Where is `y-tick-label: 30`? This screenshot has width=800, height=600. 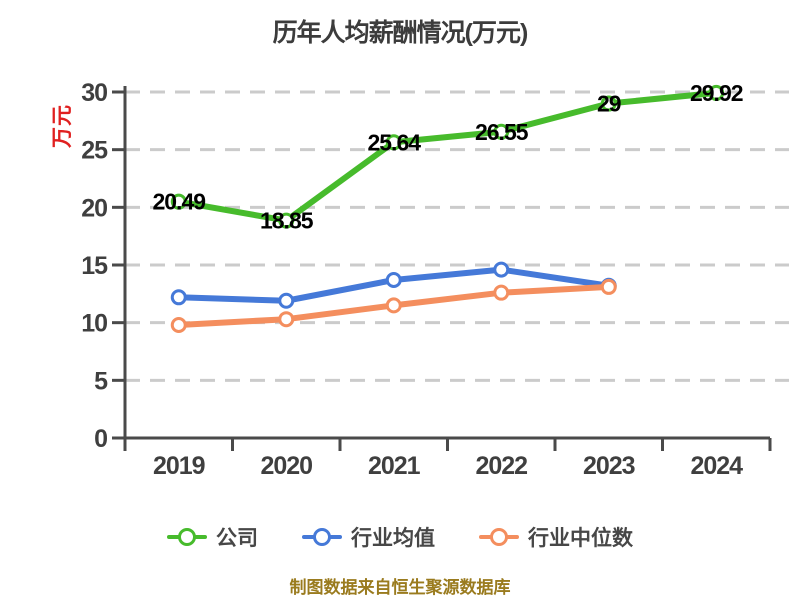
y-tick-label: 30 is located at coordinates (94, 93).